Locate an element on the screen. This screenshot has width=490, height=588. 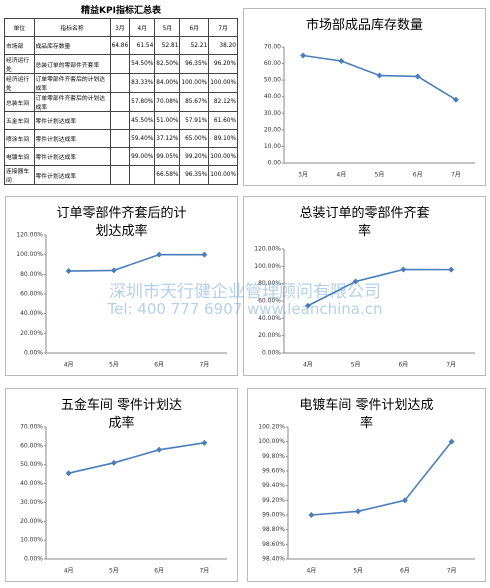
table-cell: 59.40% is located at coordinates (142, 138).